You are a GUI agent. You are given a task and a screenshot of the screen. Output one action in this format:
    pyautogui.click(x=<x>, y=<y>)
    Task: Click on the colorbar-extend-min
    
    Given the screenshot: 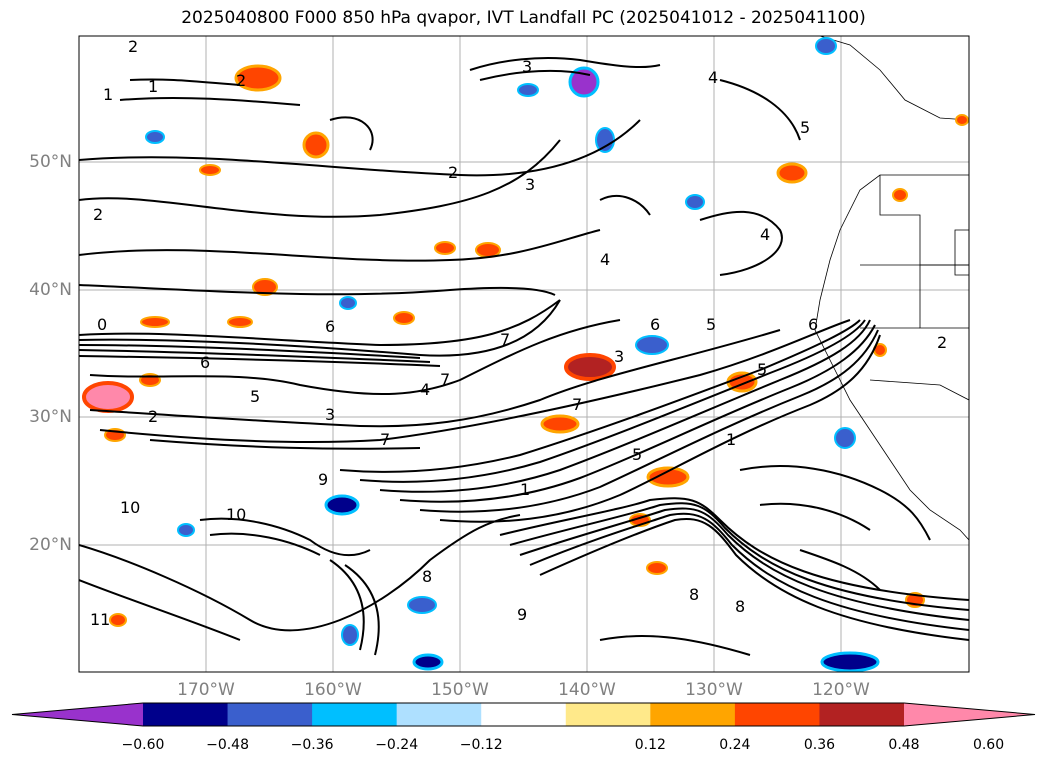 What is the action you would take?
    pyautogui.click(x=77, y=714)
    